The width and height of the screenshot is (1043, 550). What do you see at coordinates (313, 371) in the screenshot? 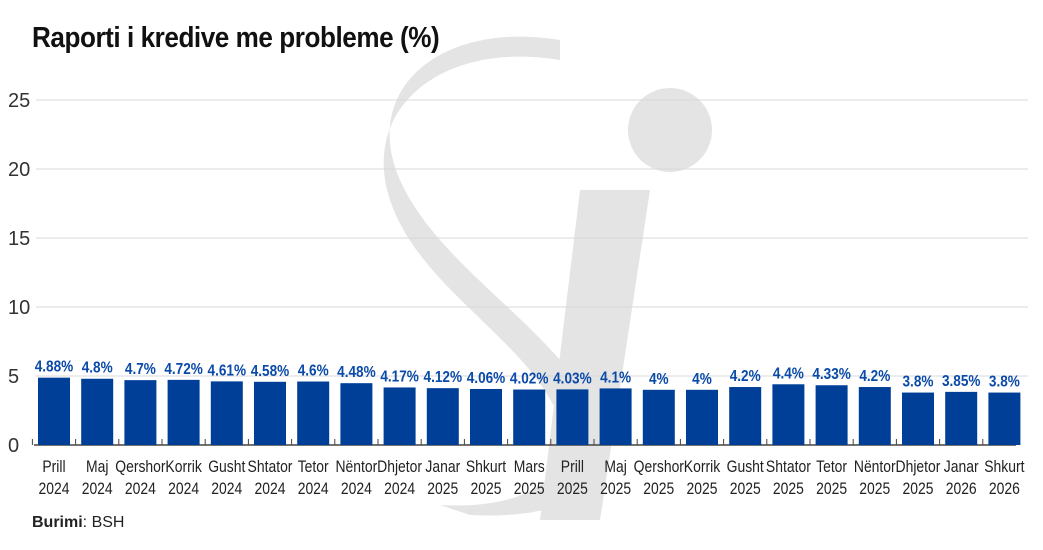
I see `data-label: 4.6%` at bounding box center [313, 371].